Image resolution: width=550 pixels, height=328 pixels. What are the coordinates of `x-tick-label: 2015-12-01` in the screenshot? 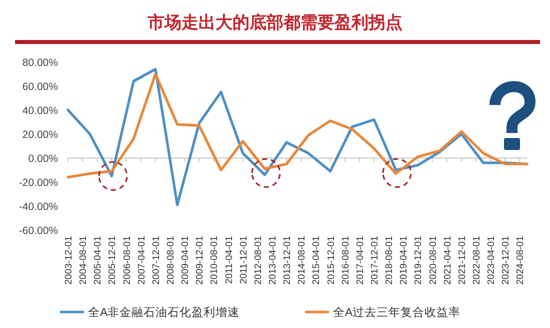 It's located at (331, 260).